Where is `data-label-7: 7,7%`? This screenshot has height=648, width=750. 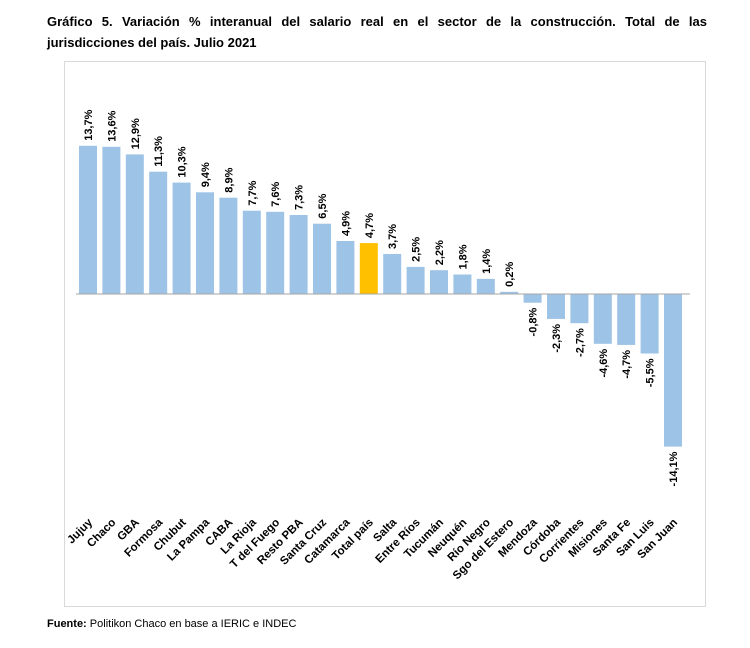 data-label-7: 7,7% is located at coordinates (253, 192).